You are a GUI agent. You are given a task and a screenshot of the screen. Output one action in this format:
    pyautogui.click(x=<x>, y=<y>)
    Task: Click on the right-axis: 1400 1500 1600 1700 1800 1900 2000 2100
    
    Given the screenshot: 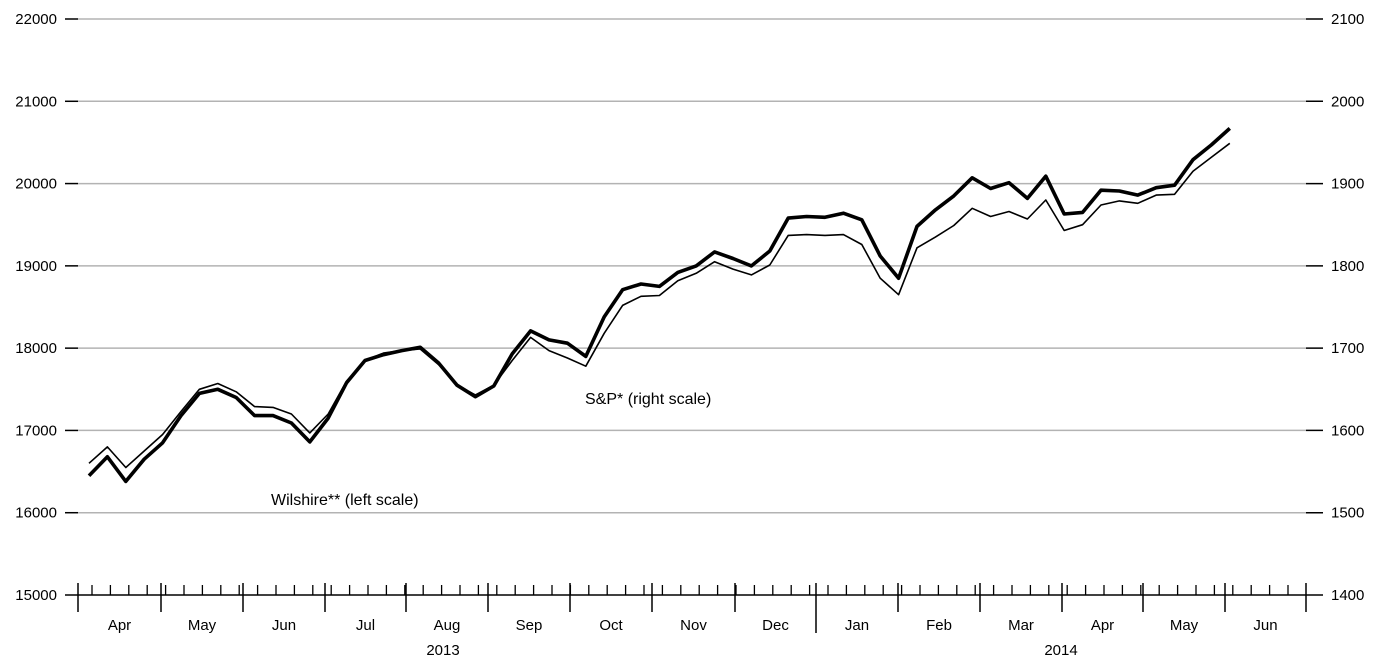 What is the action you would take?
    pyautogui.click(x=1335, y=307)
    